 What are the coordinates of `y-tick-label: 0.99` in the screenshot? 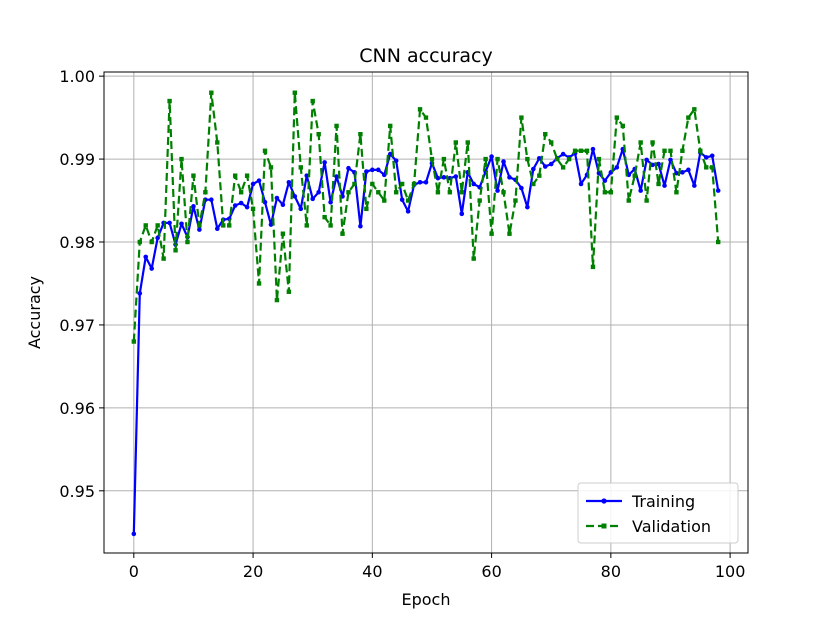 It's located at (77, 159).